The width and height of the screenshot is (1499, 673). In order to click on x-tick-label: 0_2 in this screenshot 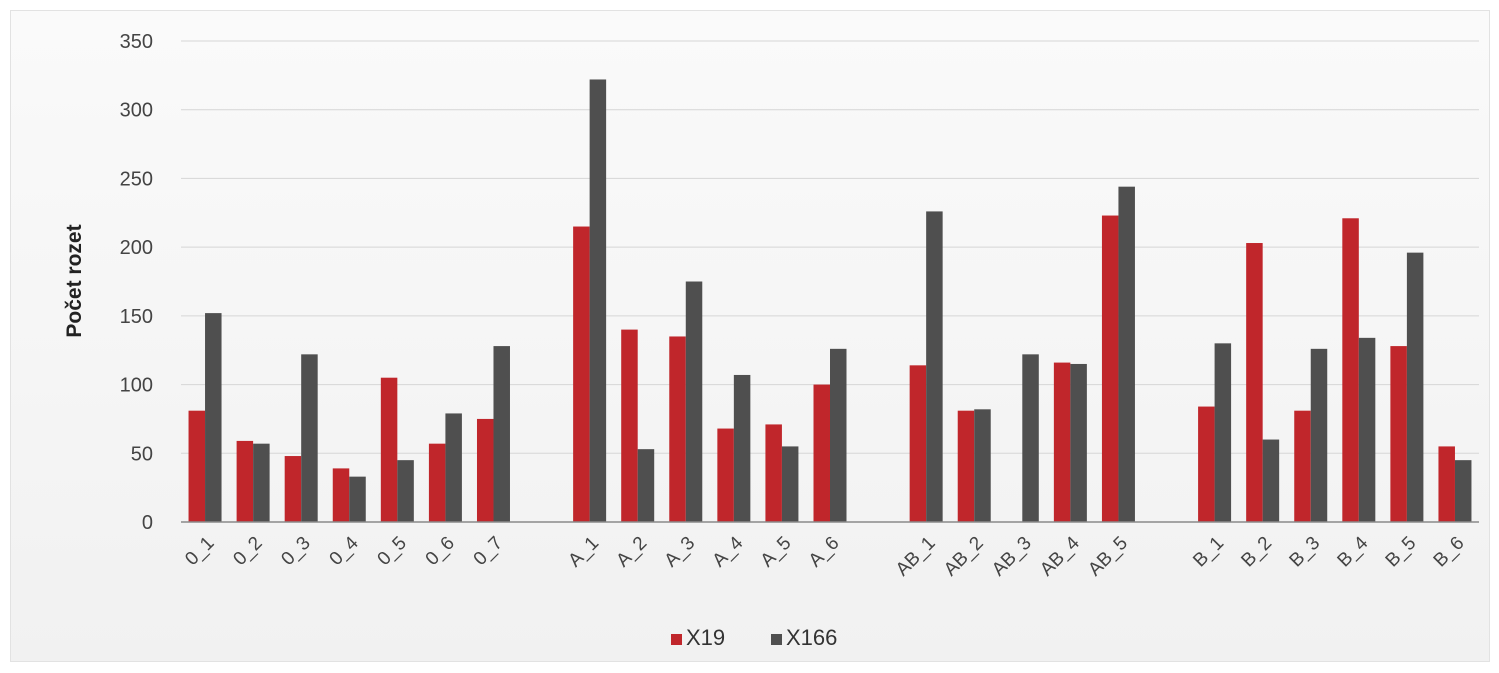, I will do `click(247, 551)`.